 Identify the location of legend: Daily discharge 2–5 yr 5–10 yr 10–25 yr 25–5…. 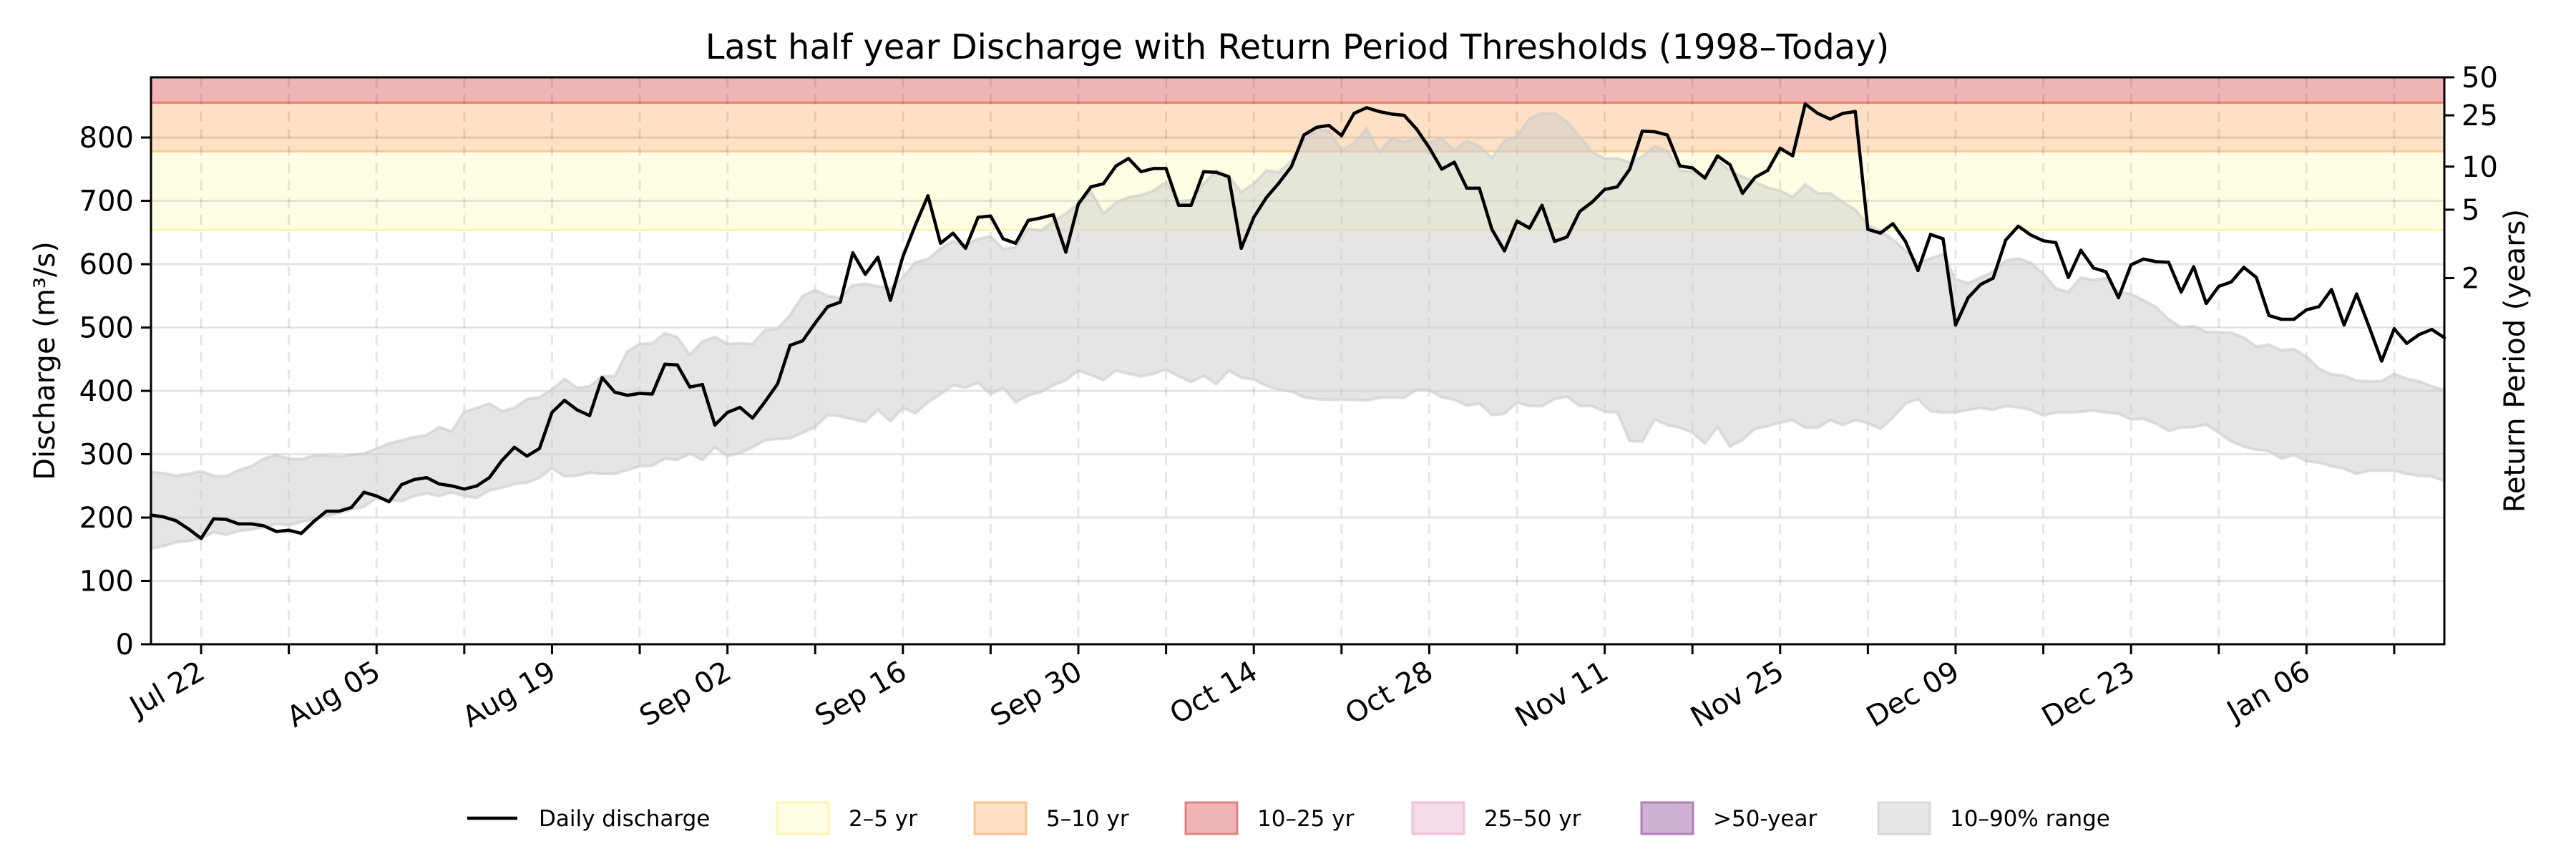
(1288, 818).